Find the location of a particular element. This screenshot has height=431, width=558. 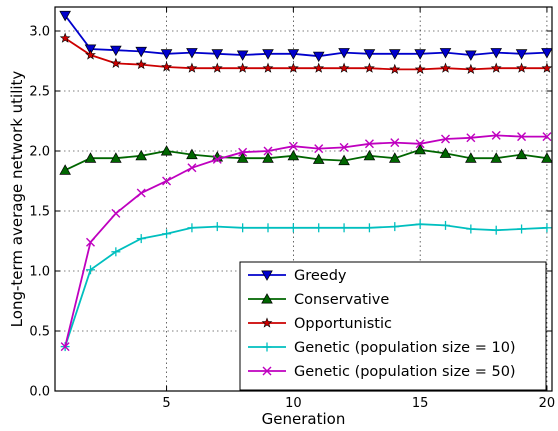

y-tick-label: 0.0 is located at coordinates (39, 392).